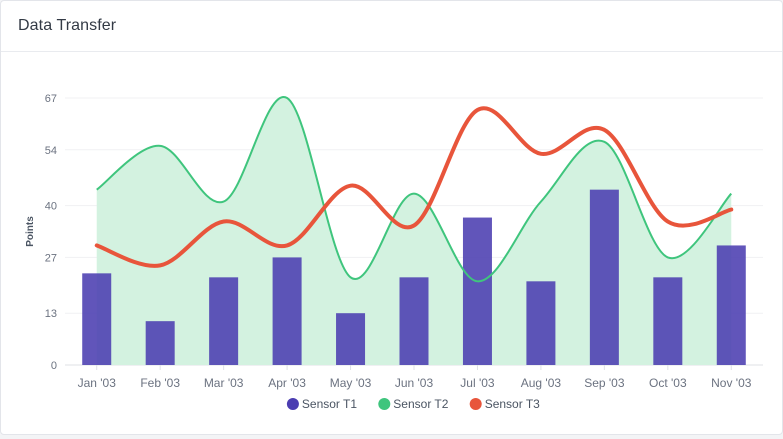  What do you see at coordinates (329, 404) in the screenshot?
I see `legend-label: Sensor T1` at bounding box center [329, 404].